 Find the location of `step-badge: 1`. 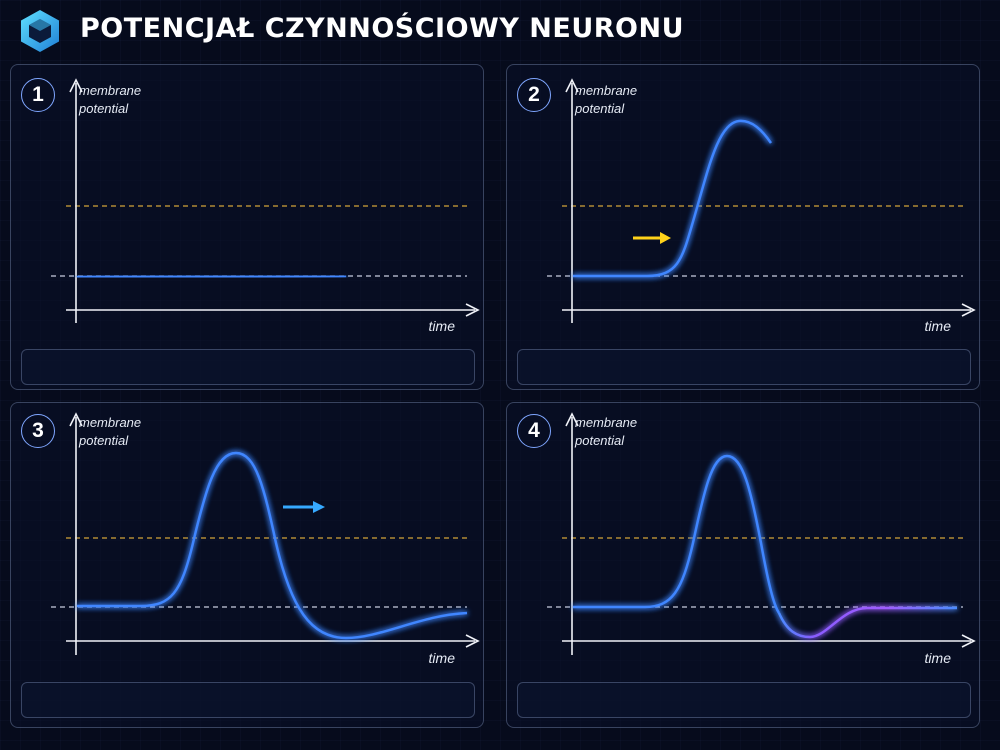

step-badge: 1 is located at coordinates (38, 95).